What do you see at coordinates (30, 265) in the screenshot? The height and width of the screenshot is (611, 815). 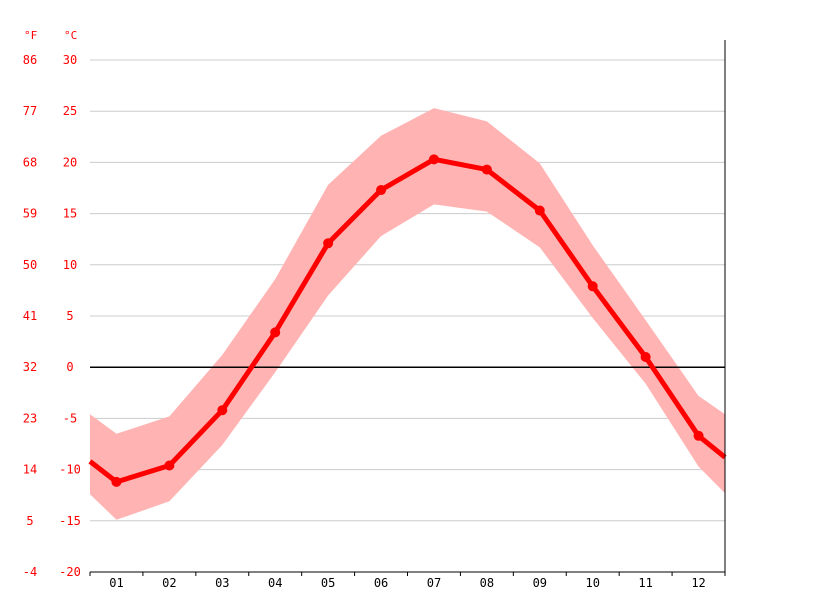 I see `y-tick-label-fahrenheit: 50` at bounding box center [30, 265].